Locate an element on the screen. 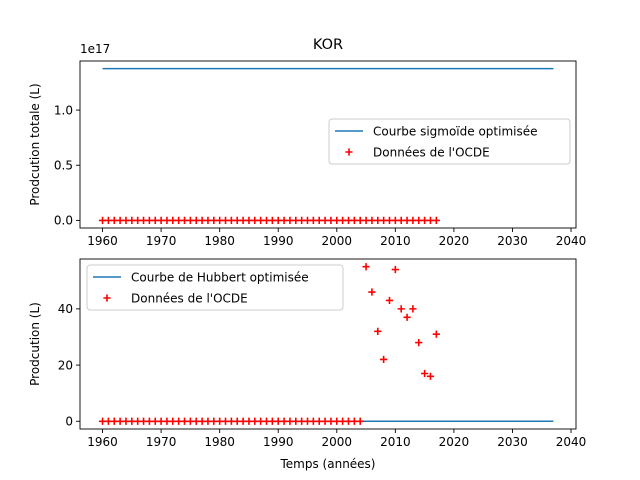 The image size is (640, 480). legend-entry: Courbe de Hubbert optimisée is located at coordinates (220, 278).